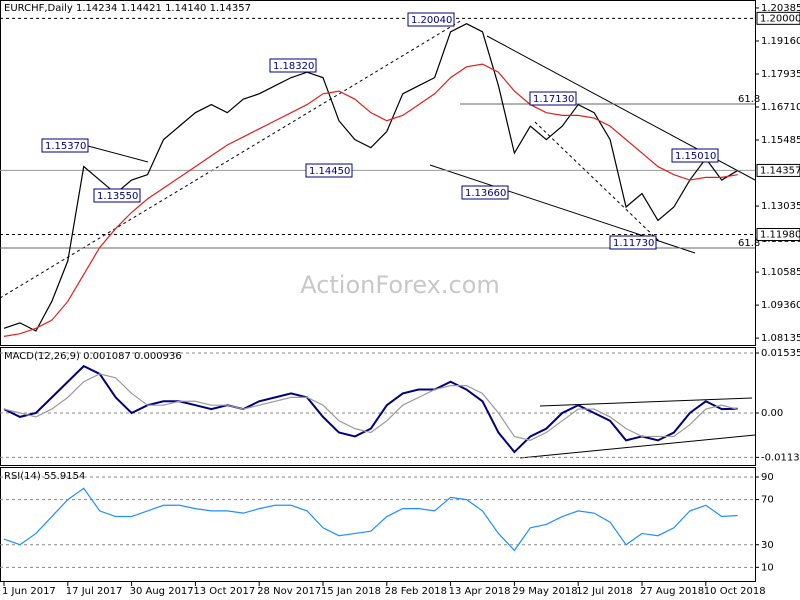  Describe the element at coordinates (93, 356) in the screenshot. I see `macd-title: MACD(12,26,9) 0.001087 0.000936` at that location.